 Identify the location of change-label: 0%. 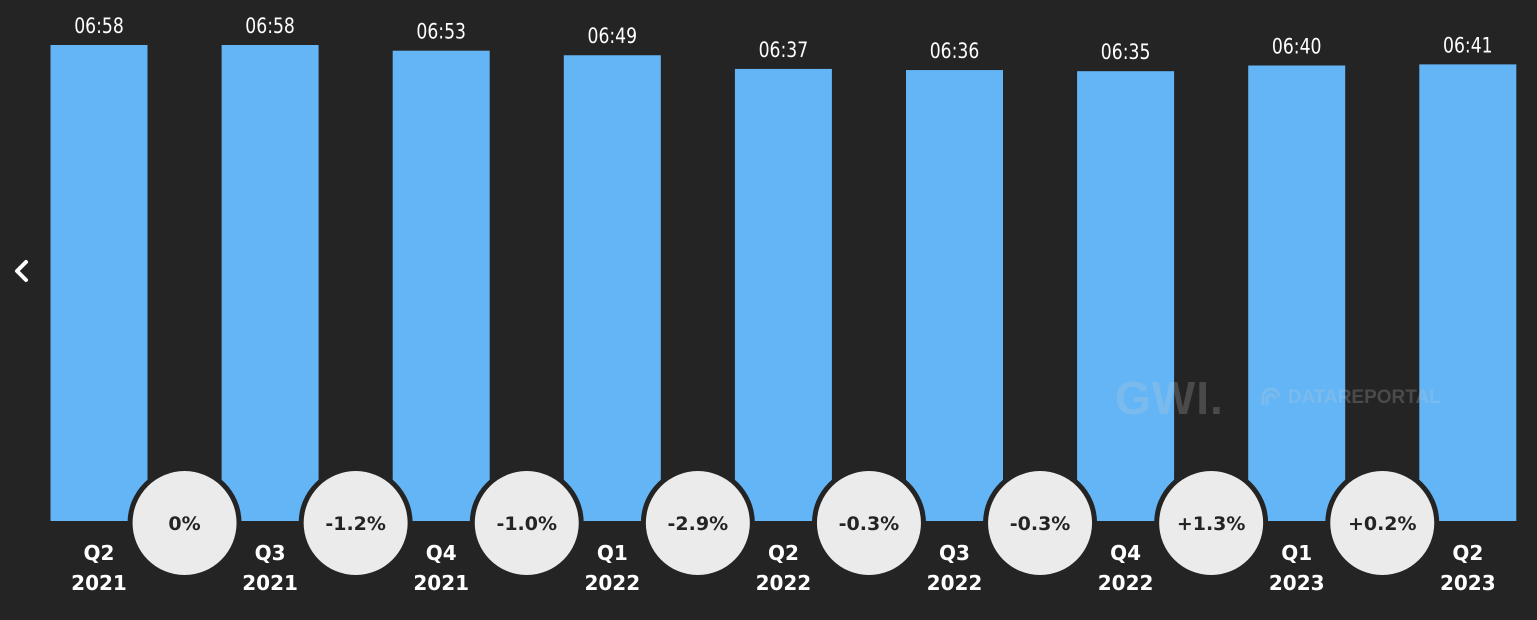
(184, 524).